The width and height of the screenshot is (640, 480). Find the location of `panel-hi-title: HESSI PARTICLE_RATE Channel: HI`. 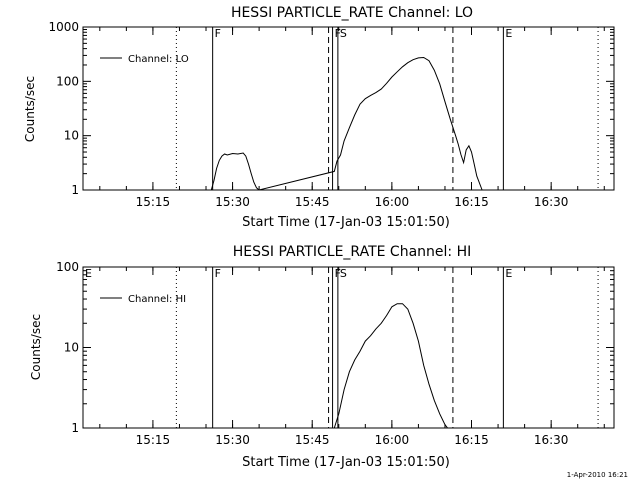

panel-hi-title: HESSI PARTICLE_RATE Channel: HI is located at coordinates (352, 252).